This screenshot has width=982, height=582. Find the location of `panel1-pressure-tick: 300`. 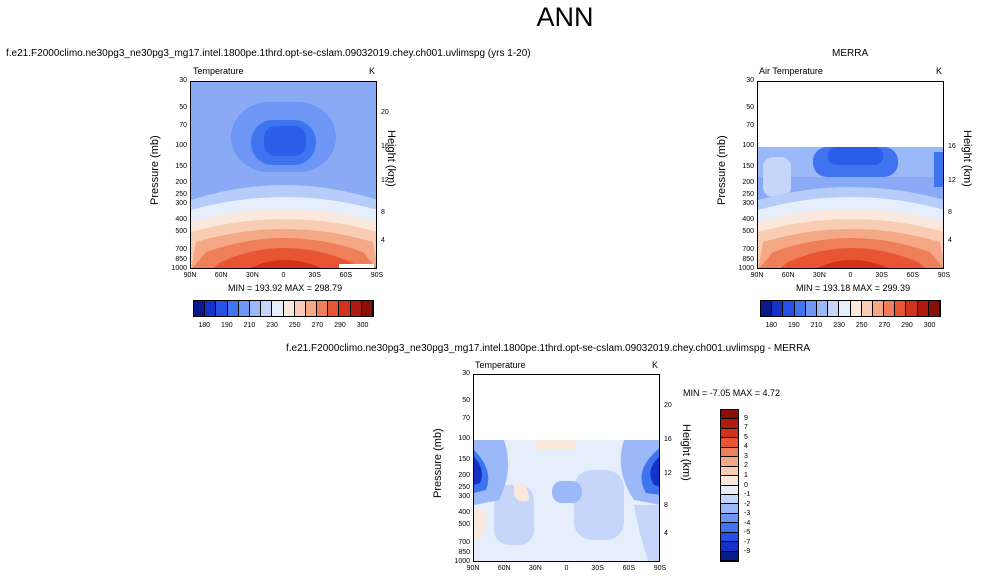

panel1-pressure-tick: 300 is located at coordinates (181, 204).